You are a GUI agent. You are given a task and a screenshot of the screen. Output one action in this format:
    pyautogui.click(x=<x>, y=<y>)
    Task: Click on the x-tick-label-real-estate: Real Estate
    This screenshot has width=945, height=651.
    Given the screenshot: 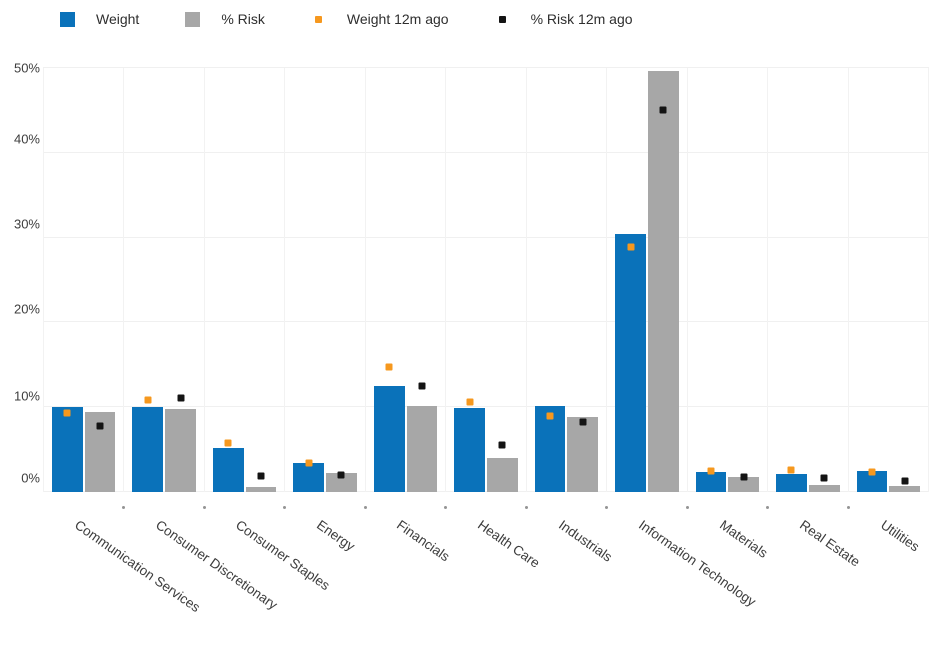 What is the action you would take?
    pyautogui.click(x=830, y=543)
    